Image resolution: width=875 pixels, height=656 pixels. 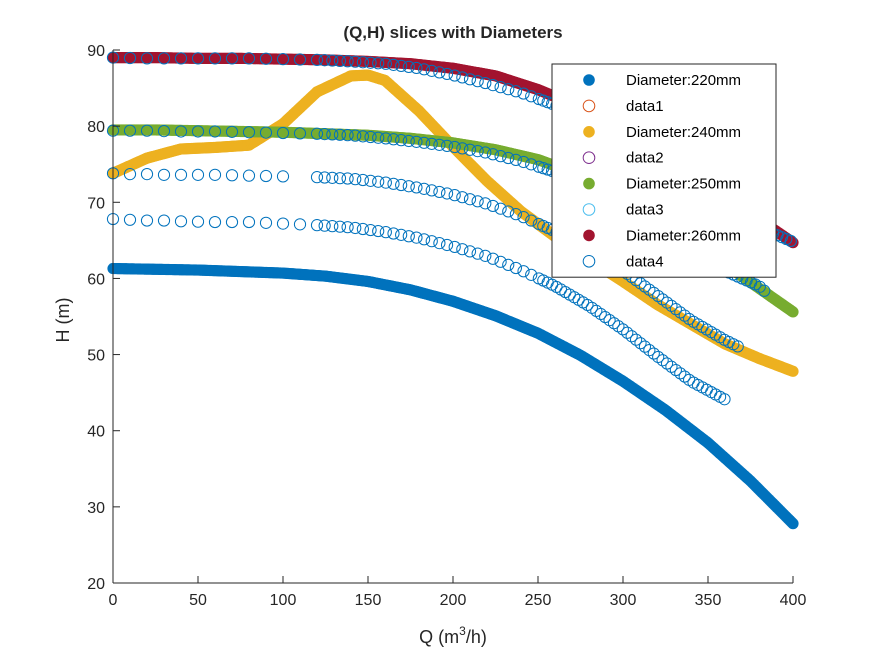 What do you see at coordinates (793, 600) in the screenshot?
I see `x-tick-label: 400` at bounding box center [793, 600].